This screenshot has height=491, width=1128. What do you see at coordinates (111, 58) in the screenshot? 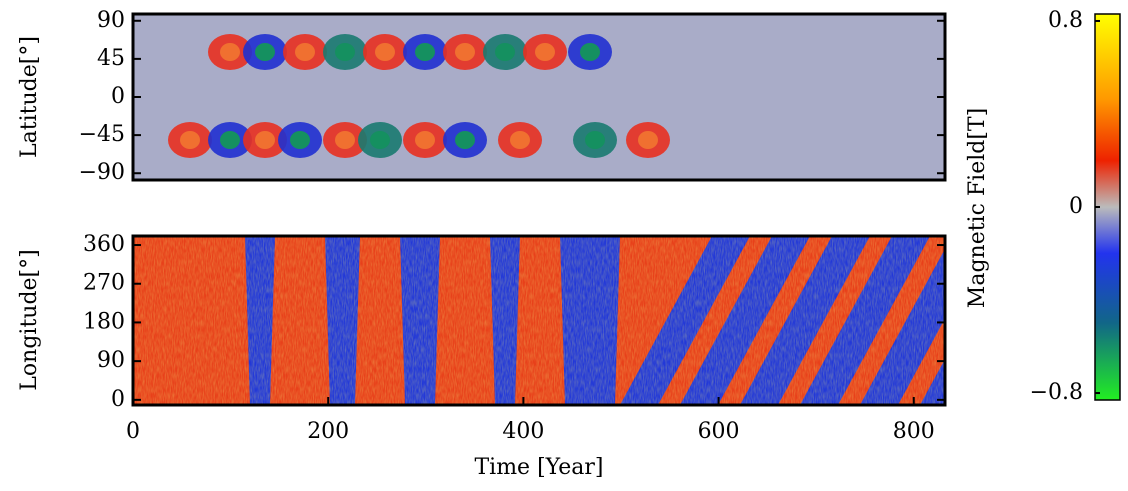
I see `y-tick-label: 45` at bounding box center [111, 58].